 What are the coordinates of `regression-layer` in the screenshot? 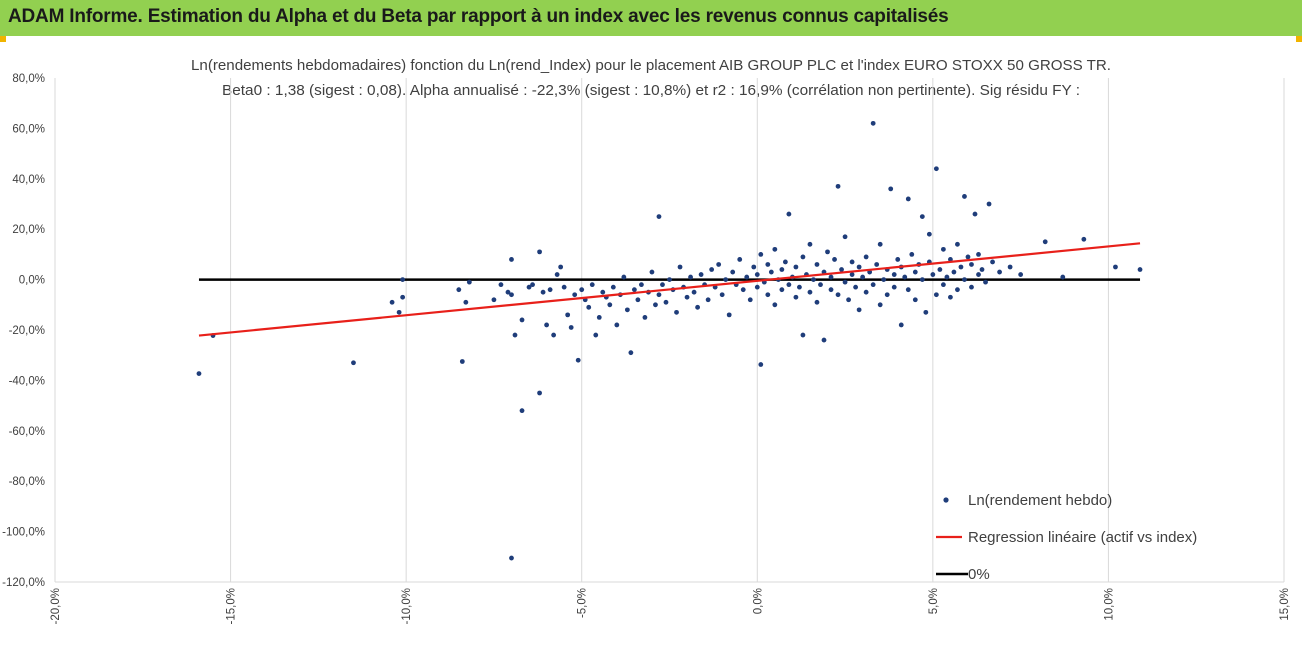 It's located at (669, 289).